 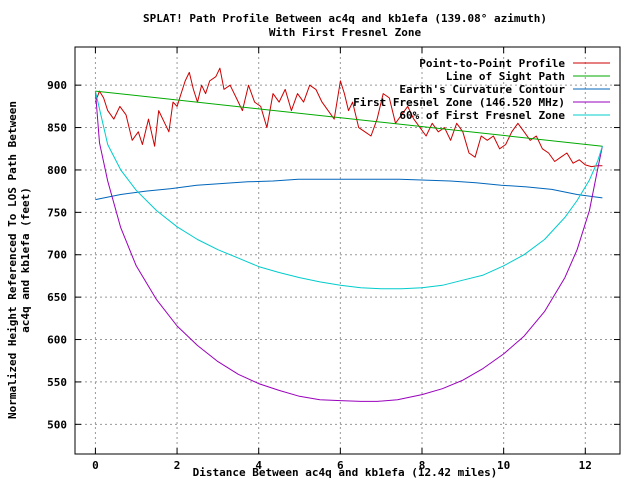 What do you see at coordinates (57, 340) in the screenshot?
I see `y-tick-label: 600` at bounding box center [57, 340].